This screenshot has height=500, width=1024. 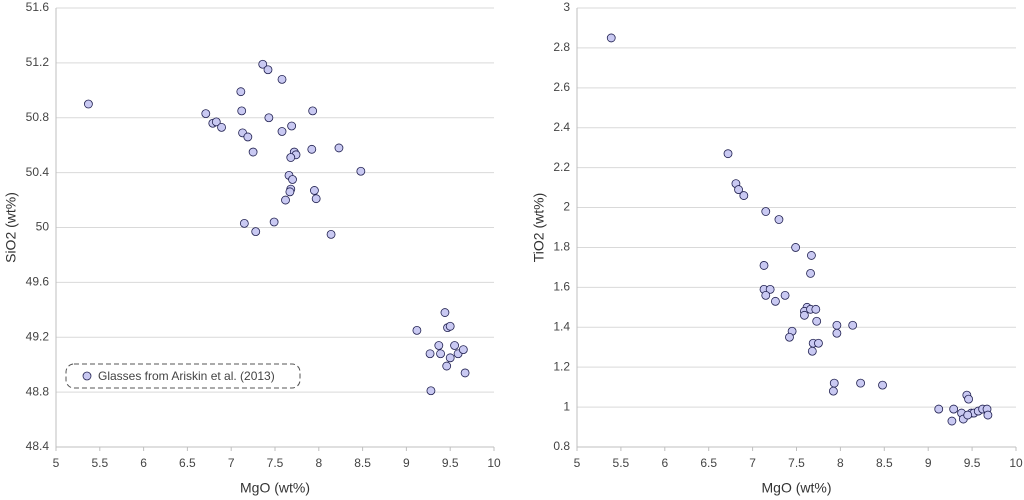 I want to click on legend-label: Glasses from Ariskin et al. (2013), so click(x=186, y=376).